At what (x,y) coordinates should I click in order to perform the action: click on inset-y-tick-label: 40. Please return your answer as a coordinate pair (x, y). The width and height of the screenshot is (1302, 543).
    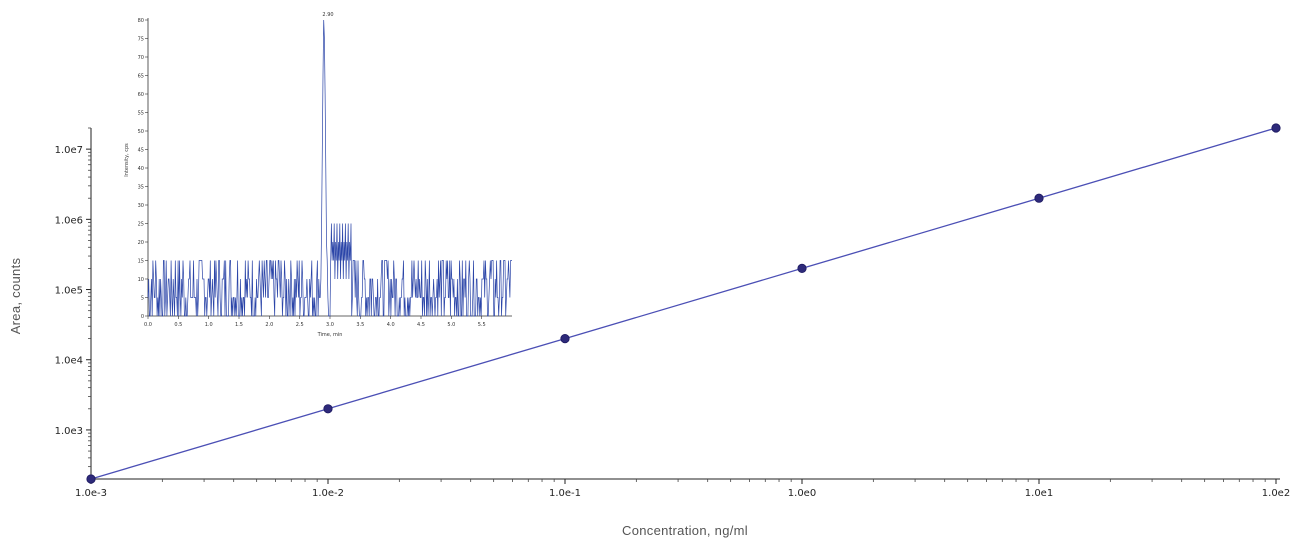
    Looking at the image, I should click on (141, 169).